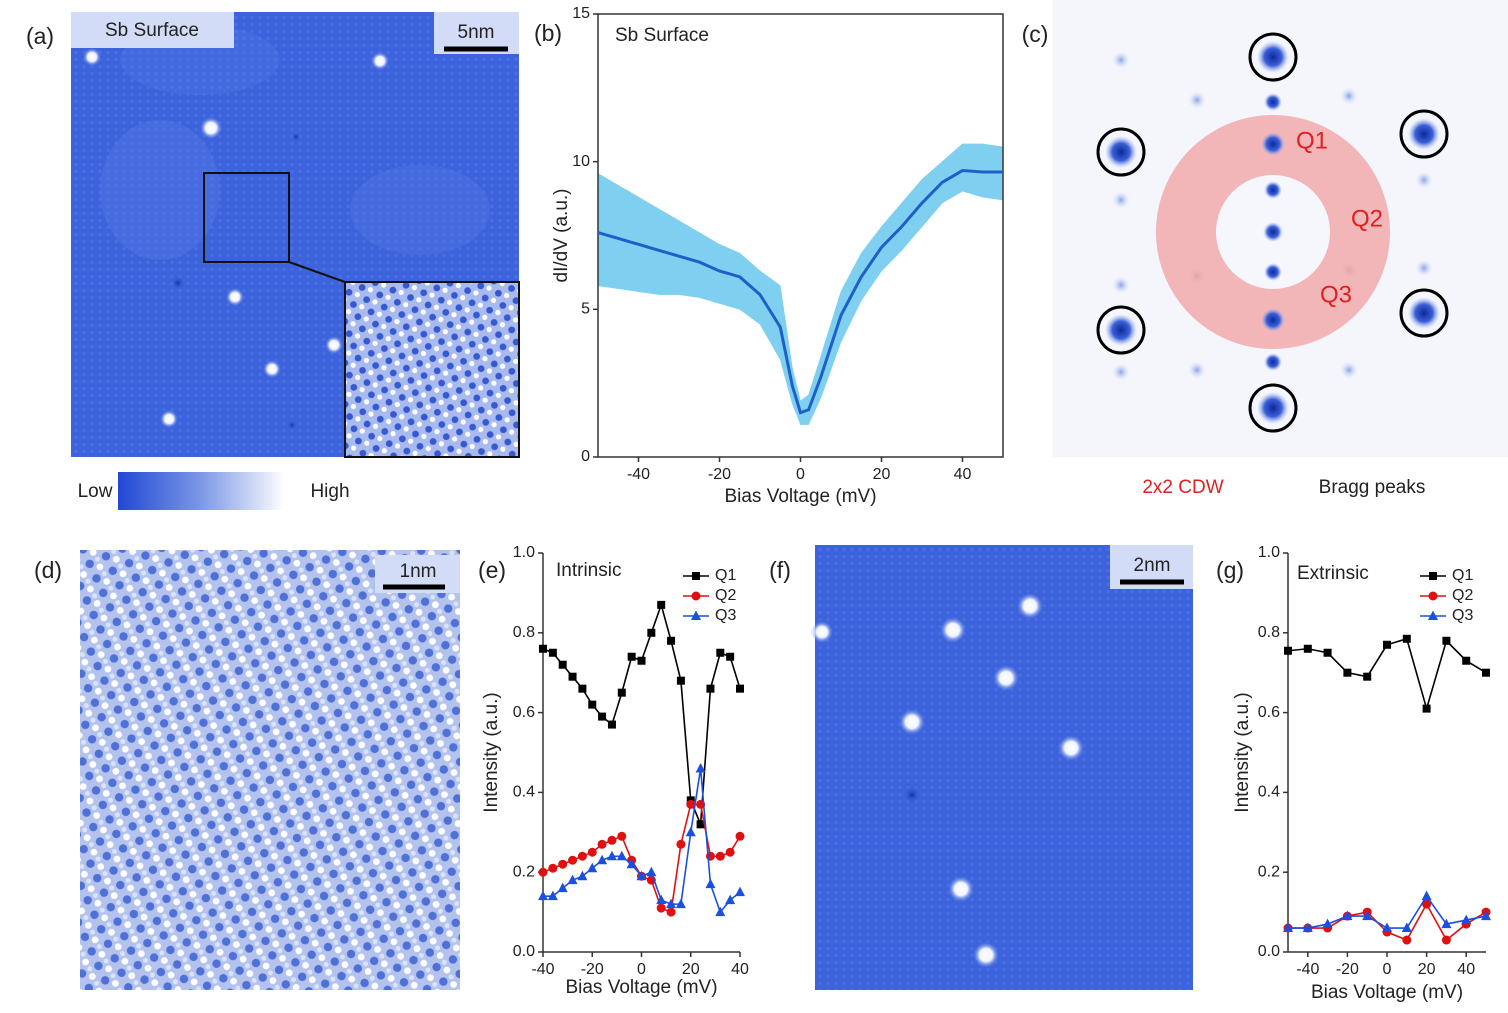 The height and width of the screenshot is (1013, 1508). Describe the element at coordinates (725, 575) in the screenshot. I see `legend-label: Q1` at that location.